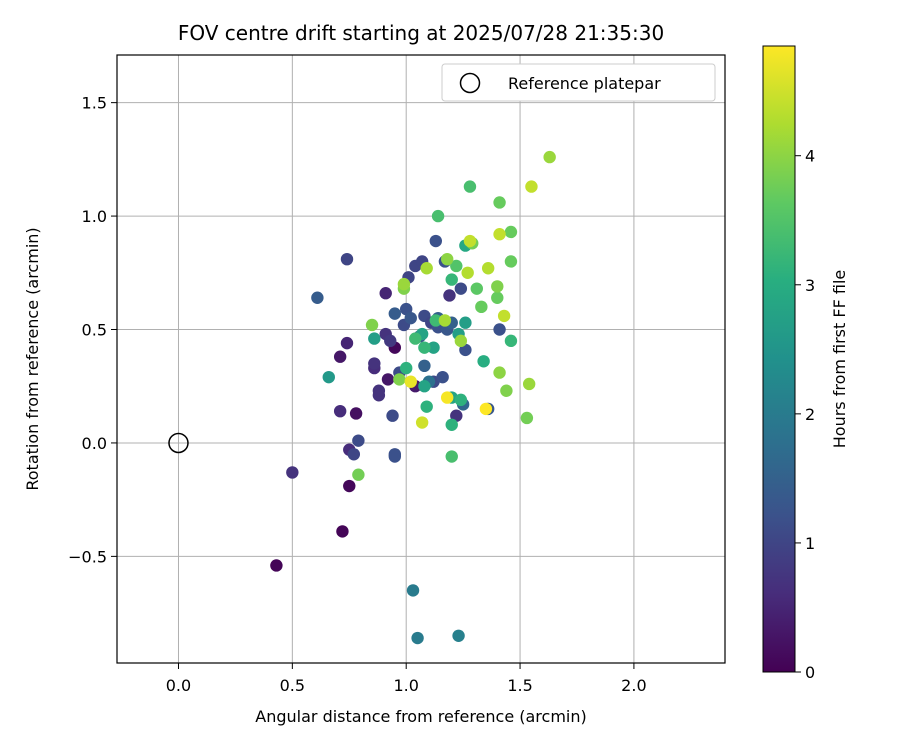 The width and height of the screenshot is (900, 754). I want to click on y-tick-label: 0.5, so click(94, 330).